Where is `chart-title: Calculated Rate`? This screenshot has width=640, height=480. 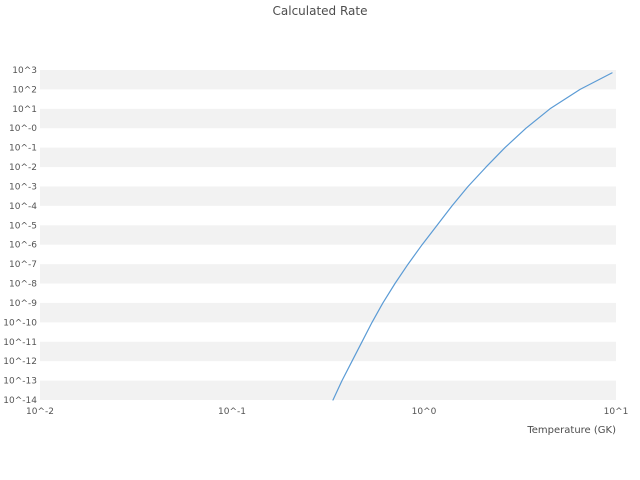 chart-title: Calculated Rate is located at coordinates (320, 11).